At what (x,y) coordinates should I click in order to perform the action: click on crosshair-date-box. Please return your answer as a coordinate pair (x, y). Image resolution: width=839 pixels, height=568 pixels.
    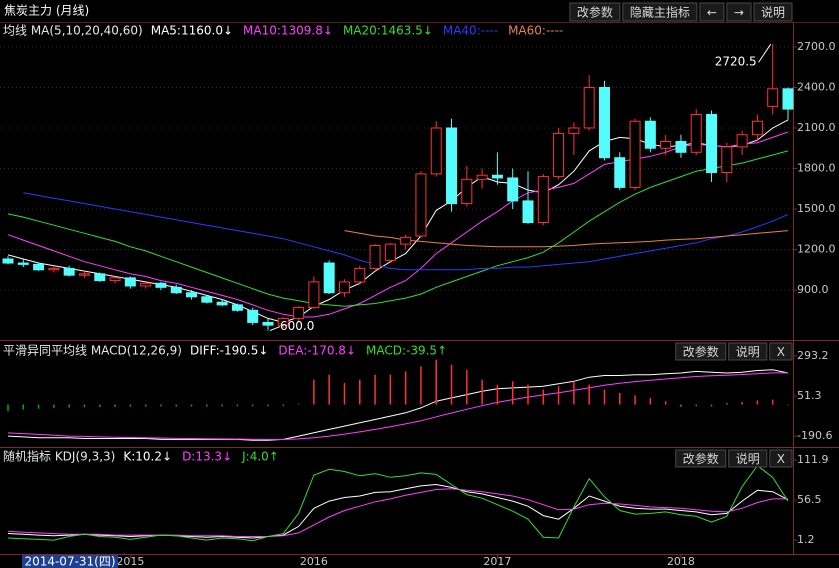
    Looking at the image, I should click on (70, 561).